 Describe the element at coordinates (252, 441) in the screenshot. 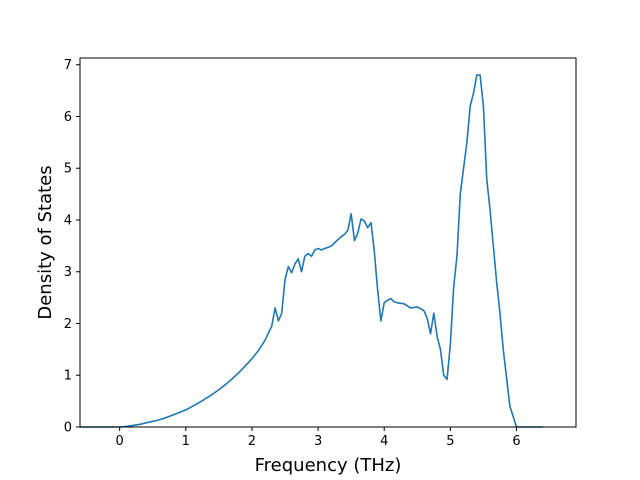

I see `x-tick-label: 2` at that location.